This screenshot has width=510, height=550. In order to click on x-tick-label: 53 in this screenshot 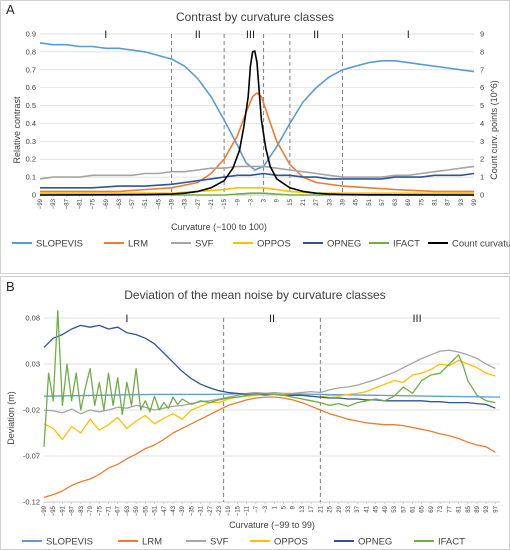, I will do `click(395, 508)`.